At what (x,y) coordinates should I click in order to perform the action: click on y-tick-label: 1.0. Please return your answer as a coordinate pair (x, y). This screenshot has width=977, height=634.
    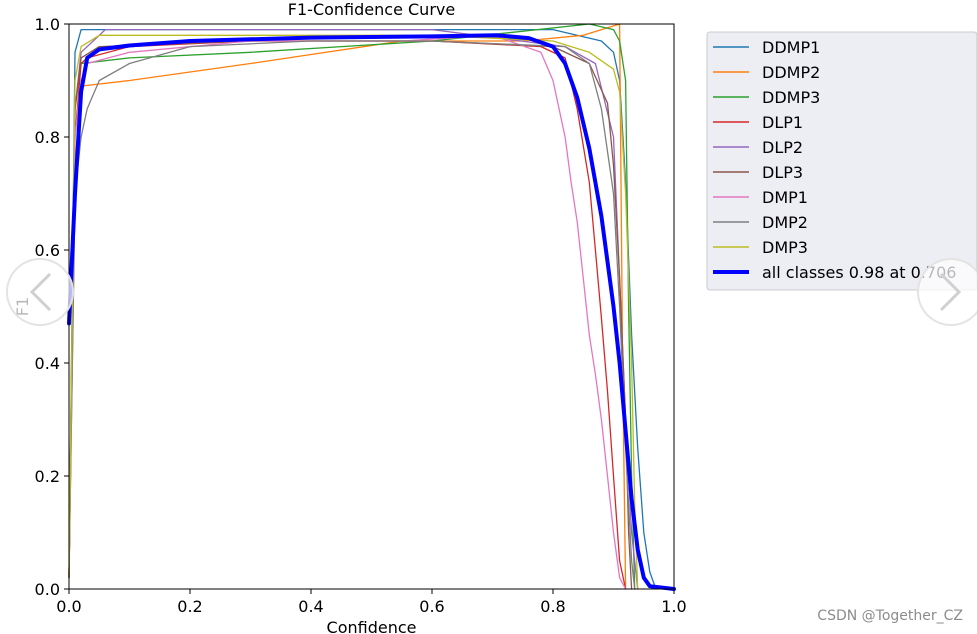
    Looking at the image, I should click on (47, 24).